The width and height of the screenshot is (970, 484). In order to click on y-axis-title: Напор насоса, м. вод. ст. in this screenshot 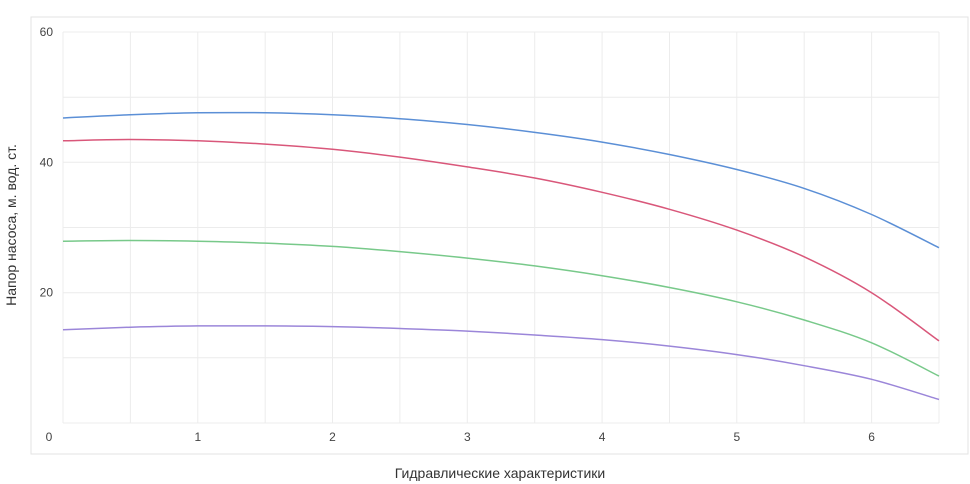, I will do `click(11, 225)`.